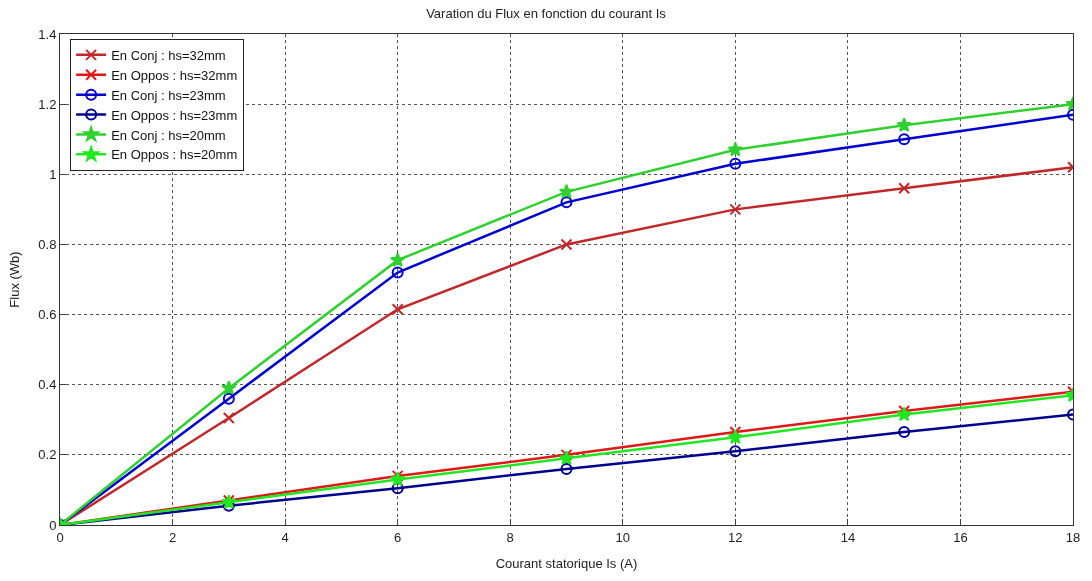 This screenshot has height=581, width=1092. What do you see at coordinates (47, 385) in the screenshot?
I see `y-tick-label: 0.4` at bounding box center [47, 385].